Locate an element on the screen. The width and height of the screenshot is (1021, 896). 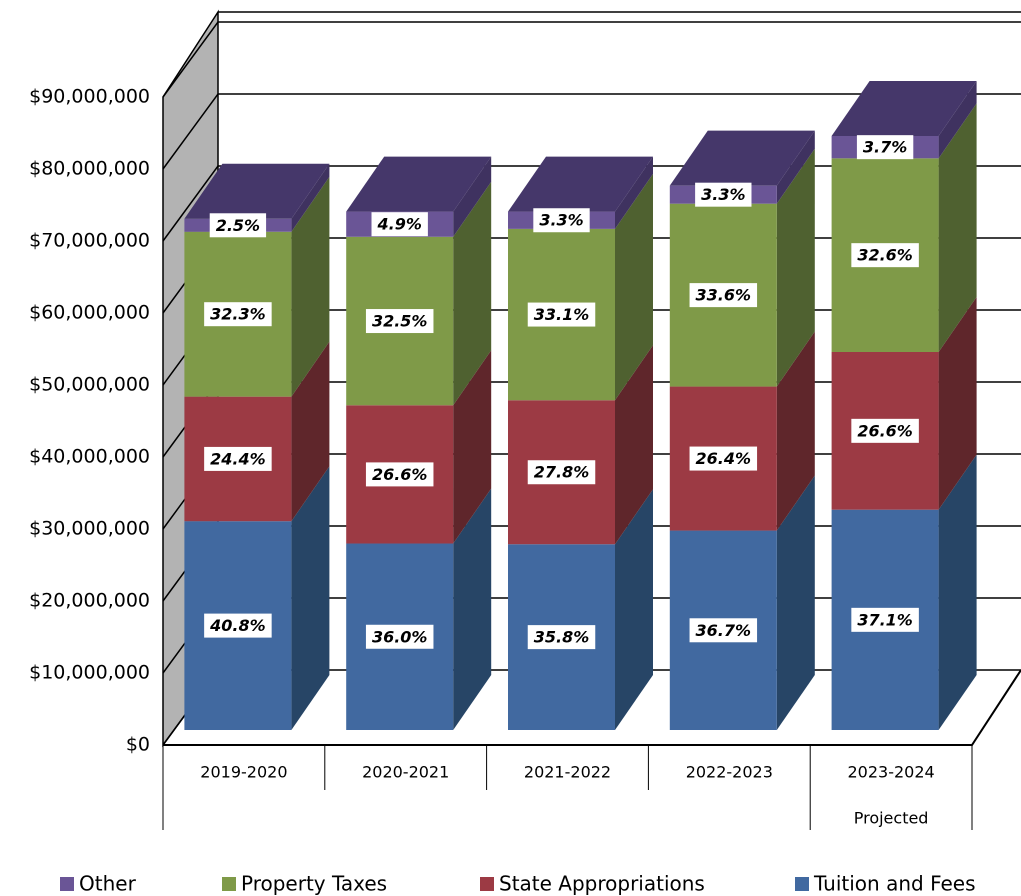
data-label: 33.6% is located at coordinates (724, 295).